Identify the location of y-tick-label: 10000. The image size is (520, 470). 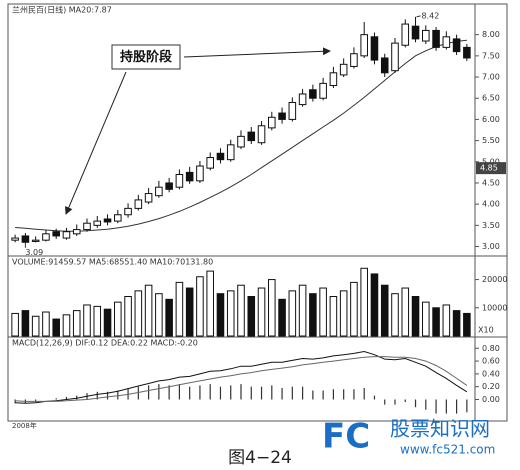
(494, 307).